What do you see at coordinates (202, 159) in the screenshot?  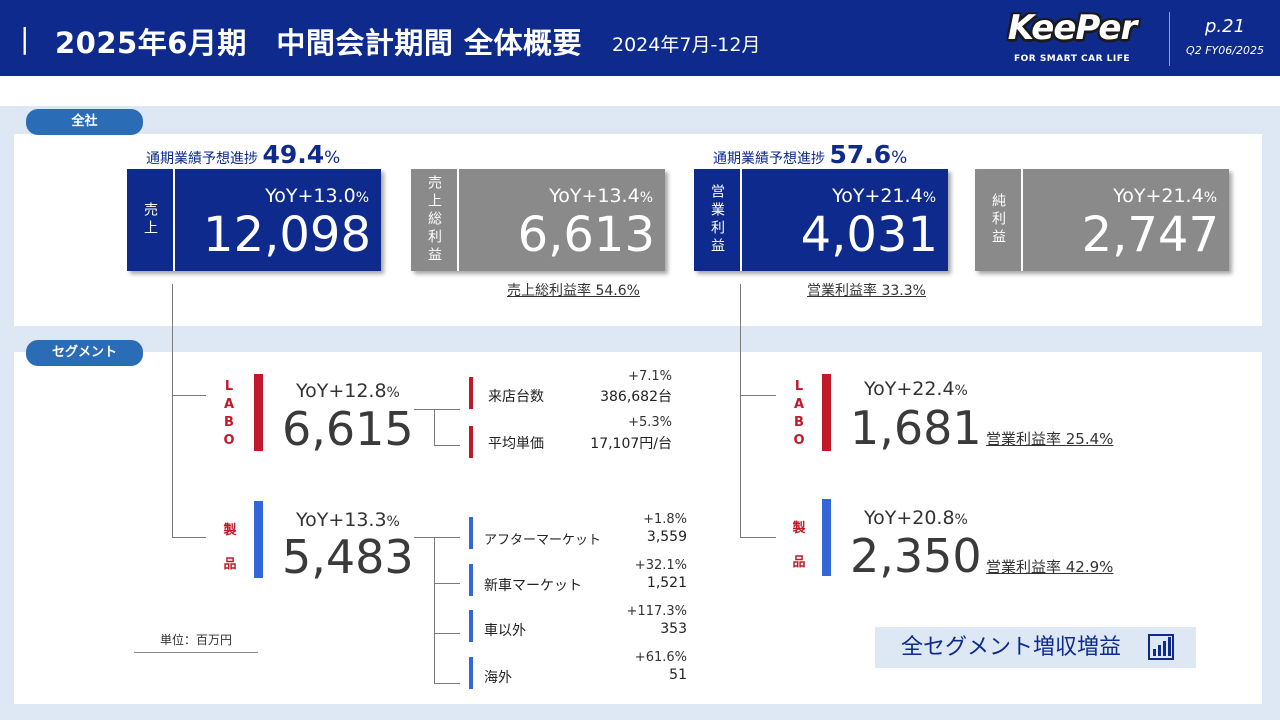 I see `progress-label: 通期業績予想進捗` at bounding box center [202, 159].